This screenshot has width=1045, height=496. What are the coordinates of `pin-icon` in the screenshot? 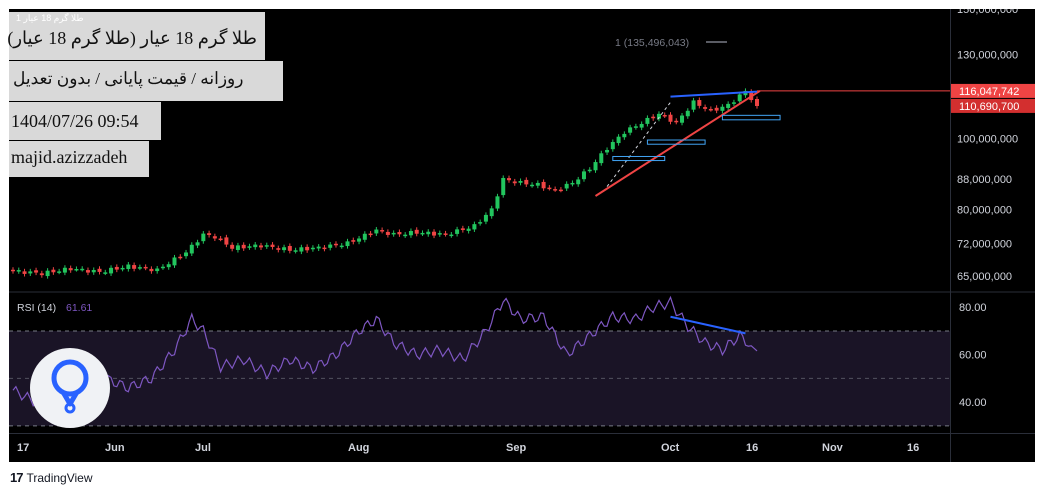 It's located at (70, 386).